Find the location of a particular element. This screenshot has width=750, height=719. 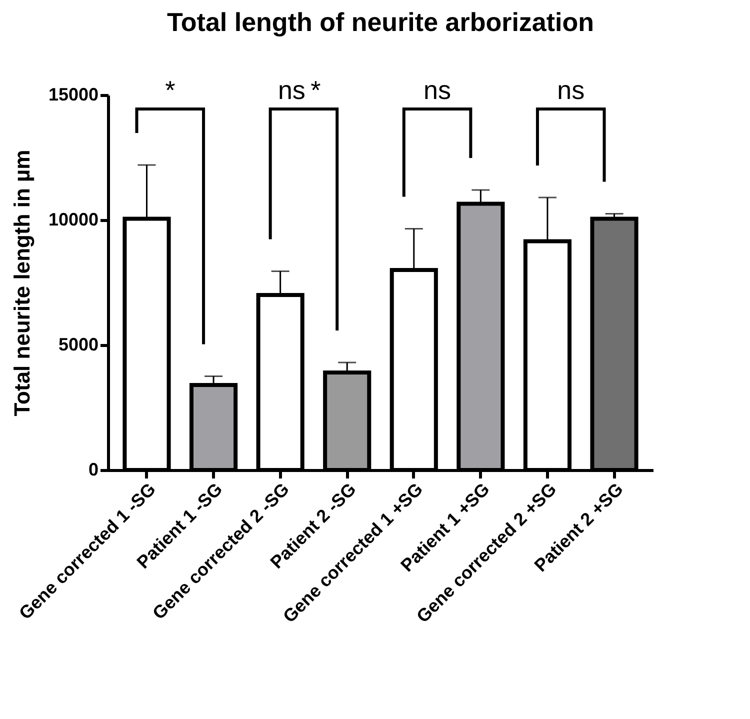

y-tick-label: 15000 is located at coordinates (73, 94).